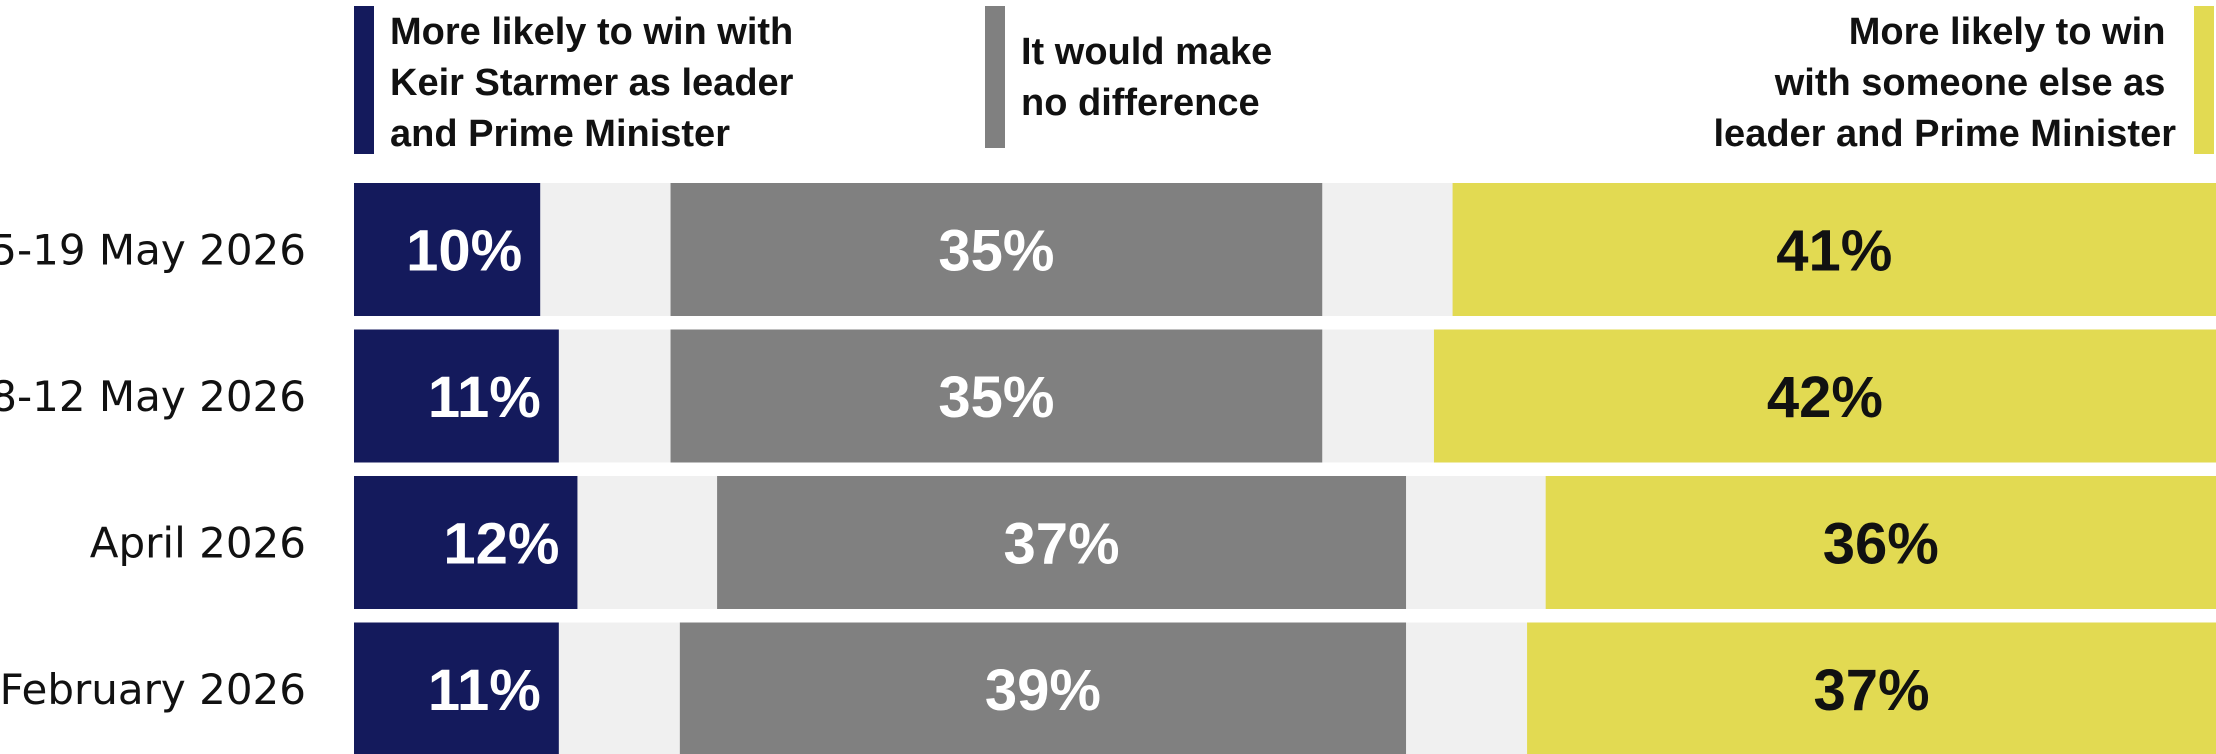  Describe the element at coordinates (501, 544) in the screenshot. I see `data-label-starmer: 12%` at that location.